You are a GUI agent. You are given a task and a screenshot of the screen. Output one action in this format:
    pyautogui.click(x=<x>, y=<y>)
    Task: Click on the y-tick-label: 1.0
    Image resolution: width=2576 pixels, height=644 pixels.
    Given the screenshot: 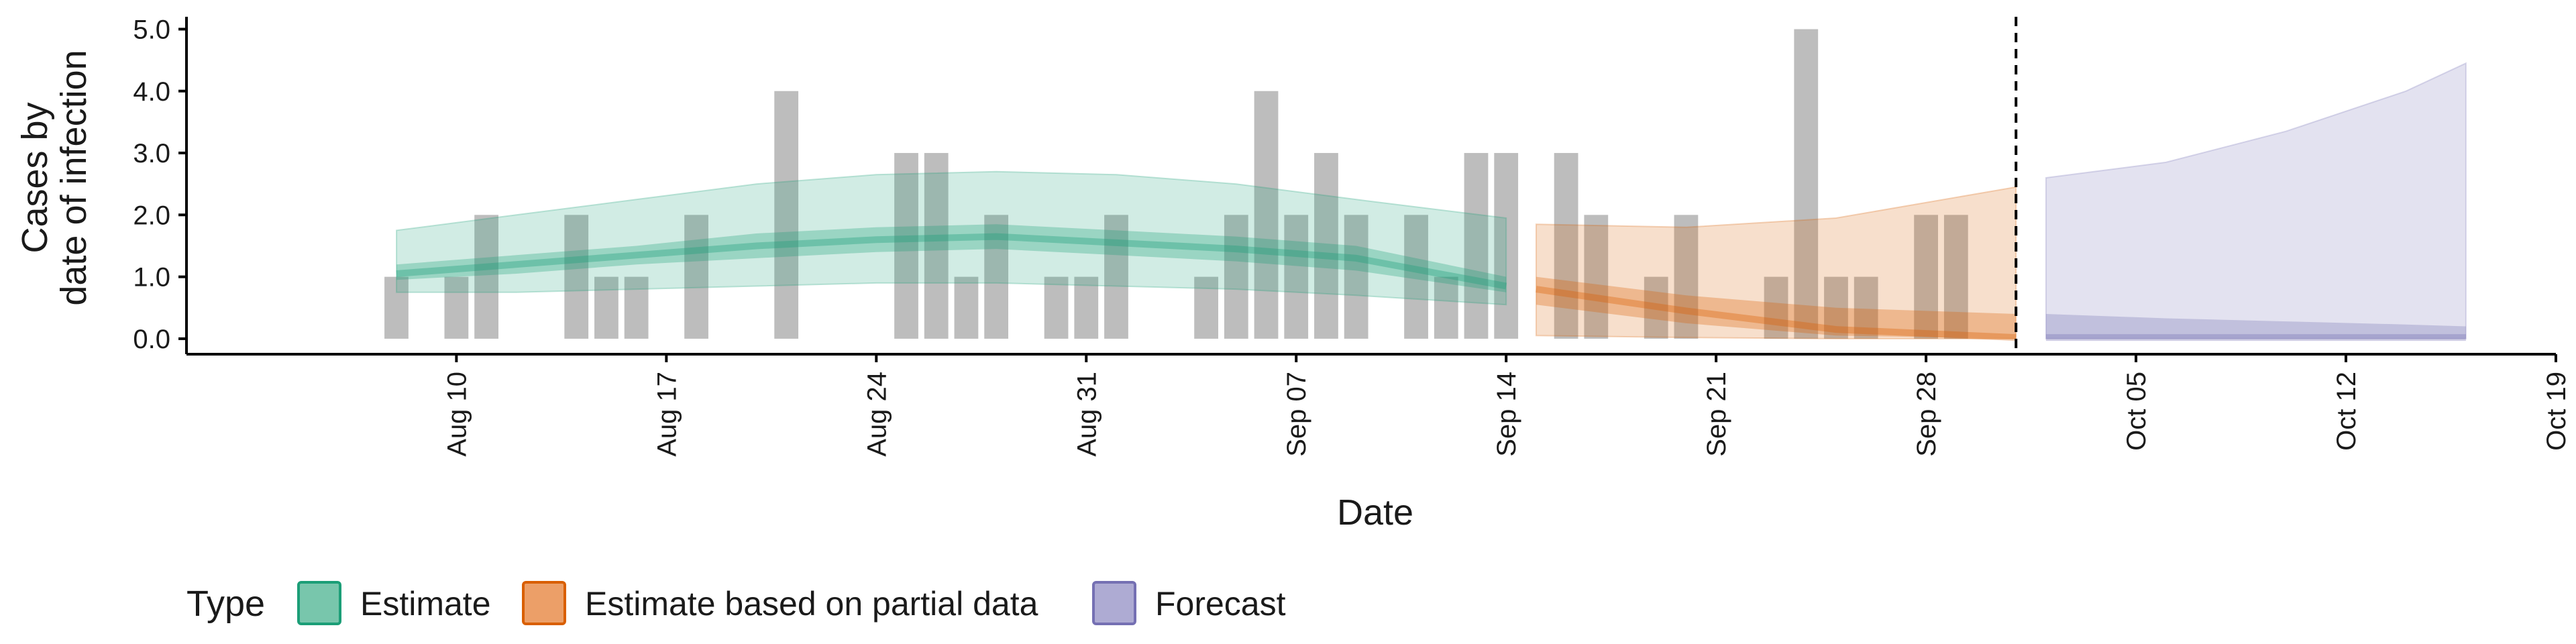 What is the action you would take?
    pyautogui.click(x=151, y=277)
    